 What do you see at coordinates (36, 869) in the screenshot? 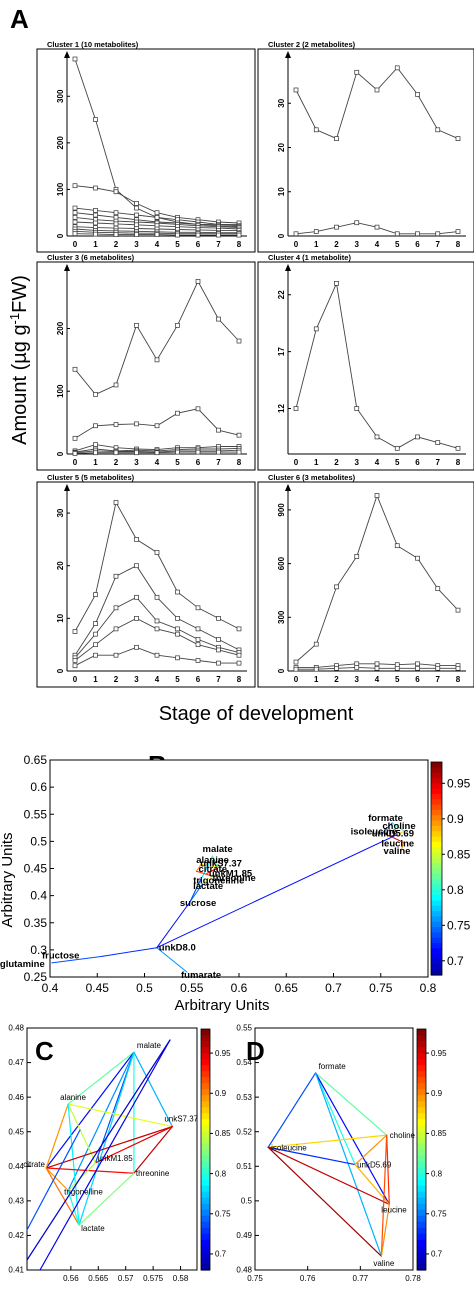
I see `y-tick-label: 0.45` at bounding box center [36, 869].